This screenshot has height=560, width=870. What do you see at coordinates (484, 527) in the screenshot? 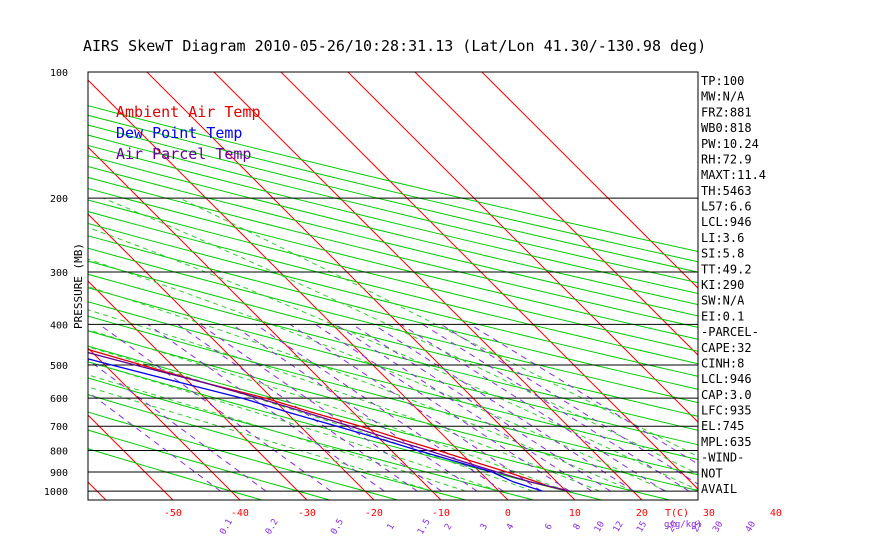
I see `mixing-ratio-tick-label: 3` at bounding box center [484, 527].